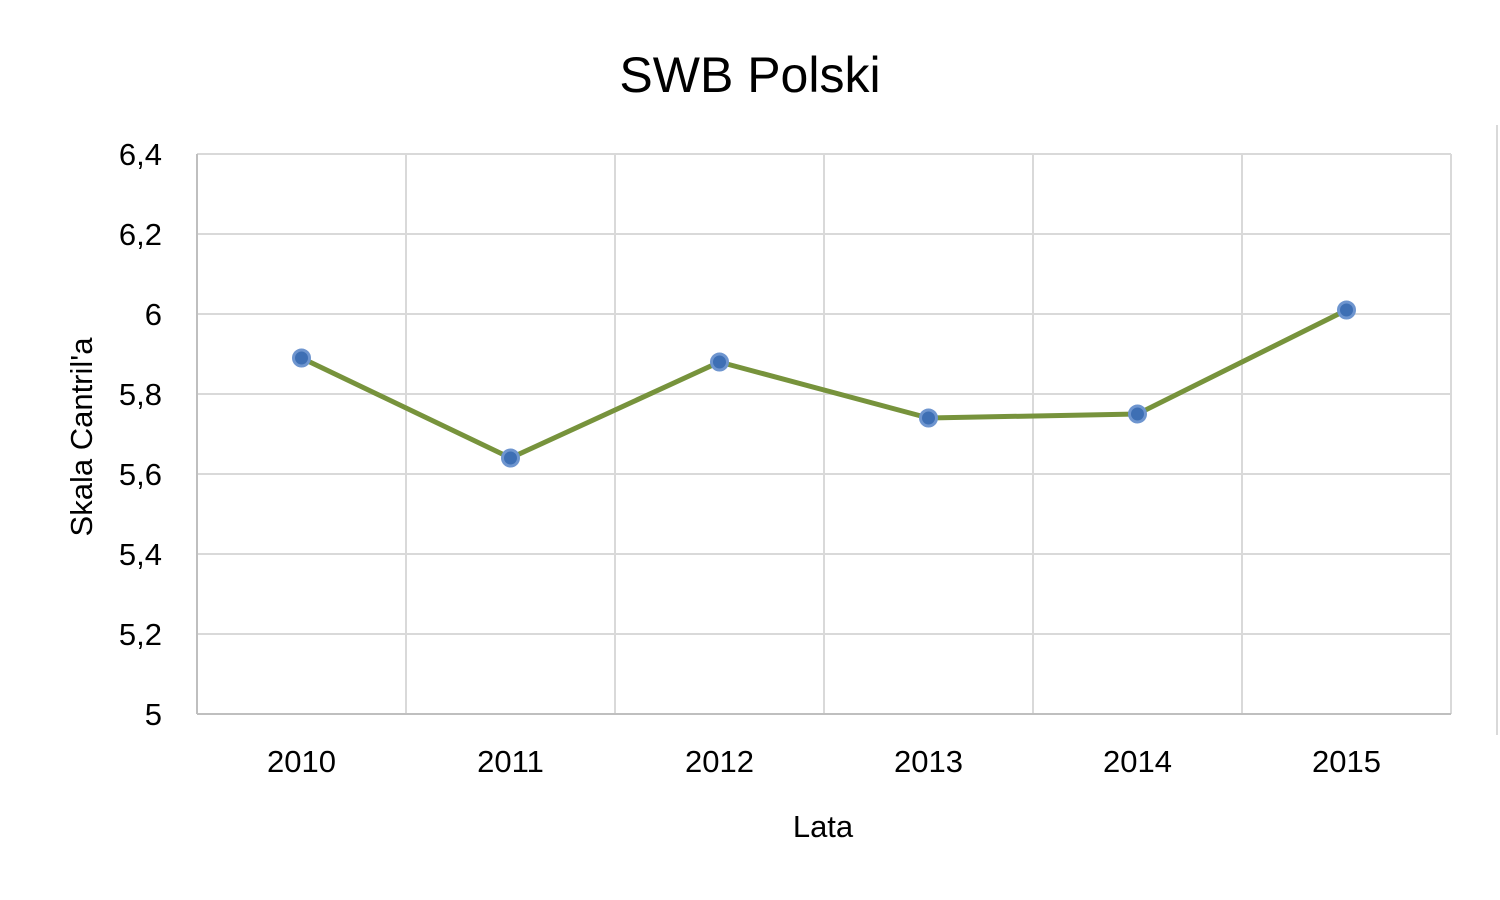  Describe the element at coordinates (510, 761) in the screenshot. I see `x-tick-label: 2011` at that location.